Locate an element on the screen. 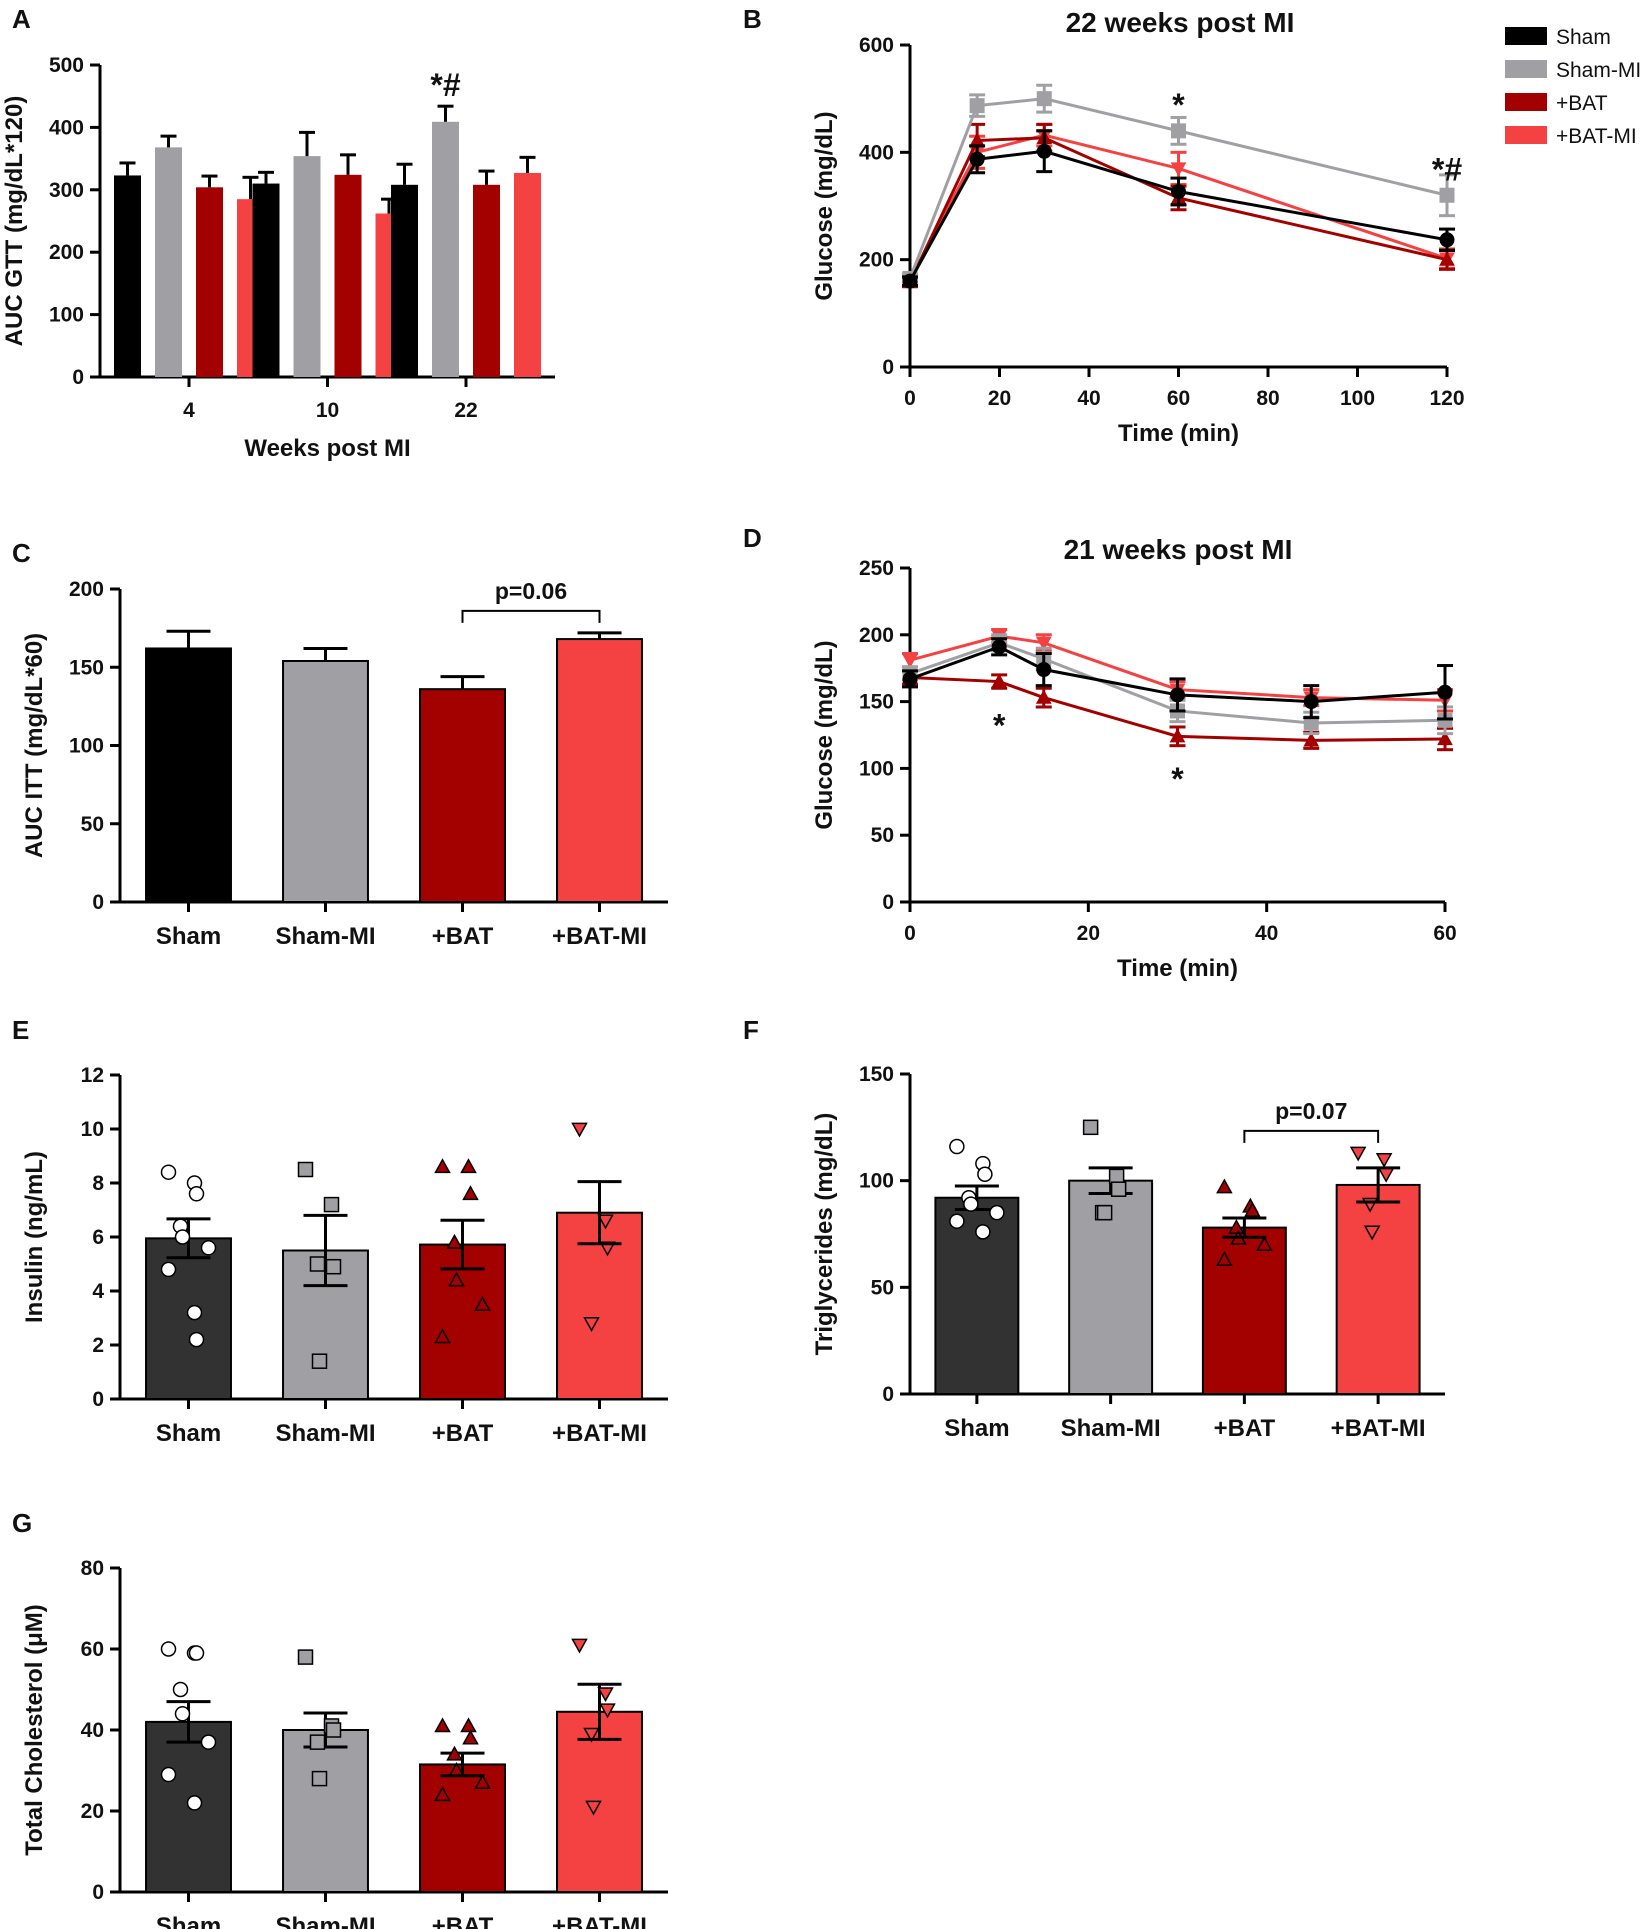 The height and width of the screenshot is (1929, 1648). y-tick-label: 50 is located at coordinates (92, 824).